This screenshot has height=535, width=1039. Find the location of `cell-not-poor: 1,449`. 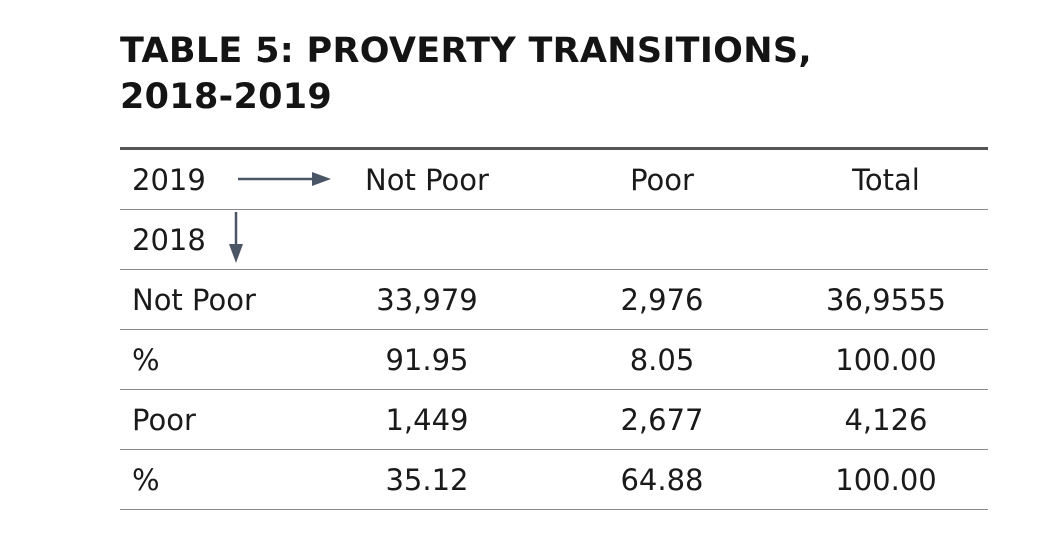

cell-not-poor: 1,449 is located at coordinates (427, 420).